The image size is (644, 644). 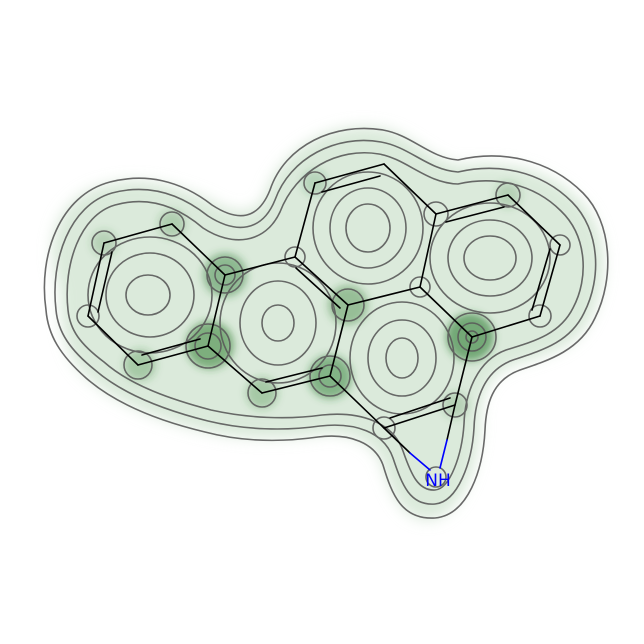 I want to click on contour-hot-4b, so click(x=330, y=376).